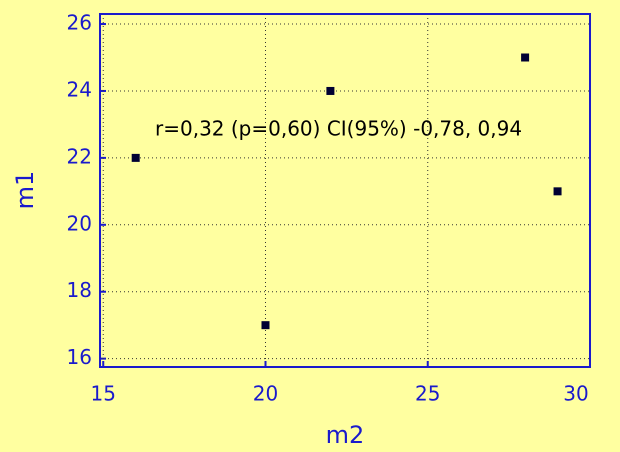 This screenshot has width=620, height=452. Describe the element at coordinates (79, 89) in the screenshot. I see `y-tick-label: 24` at that location.